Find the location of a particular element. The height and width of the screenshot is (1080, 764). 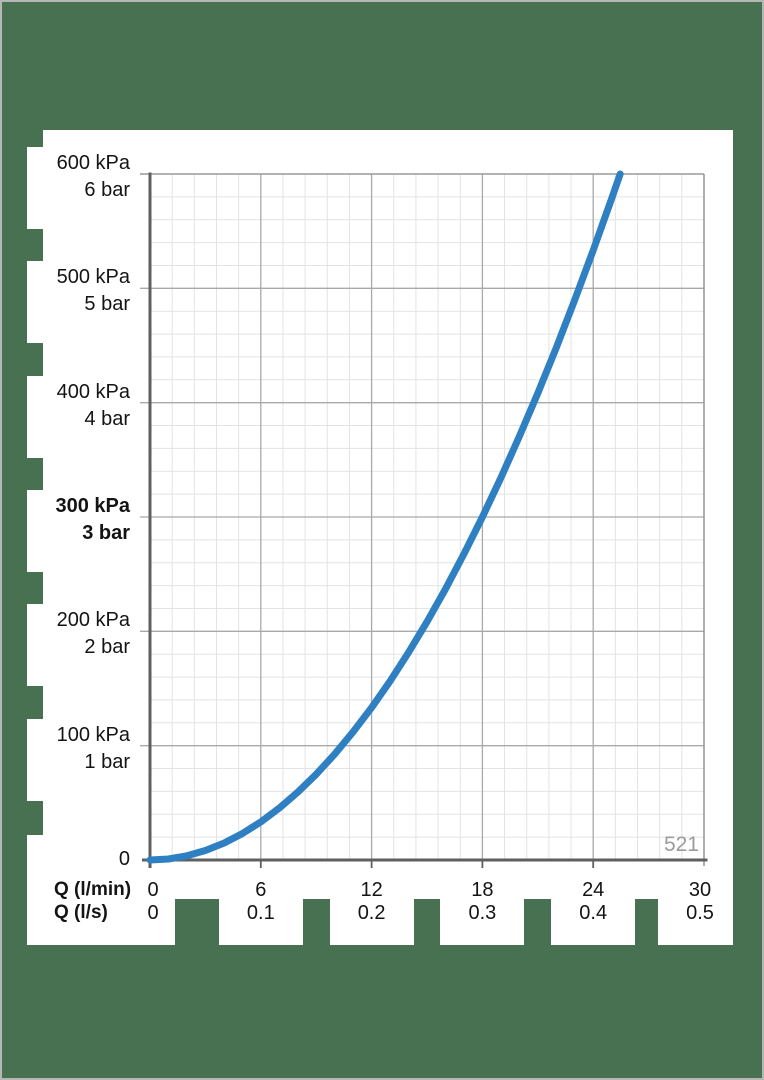

y-label-kpa: 500 kPa is located at coordinates (93, 277).